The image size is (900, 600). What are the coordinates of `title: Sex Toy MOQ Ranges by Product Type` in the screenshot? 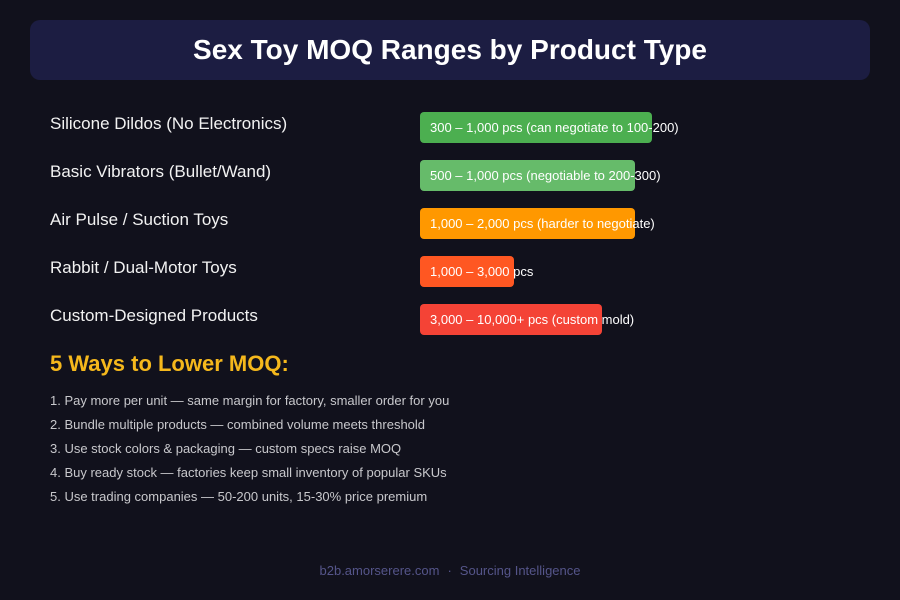 It's located at (450, 49).